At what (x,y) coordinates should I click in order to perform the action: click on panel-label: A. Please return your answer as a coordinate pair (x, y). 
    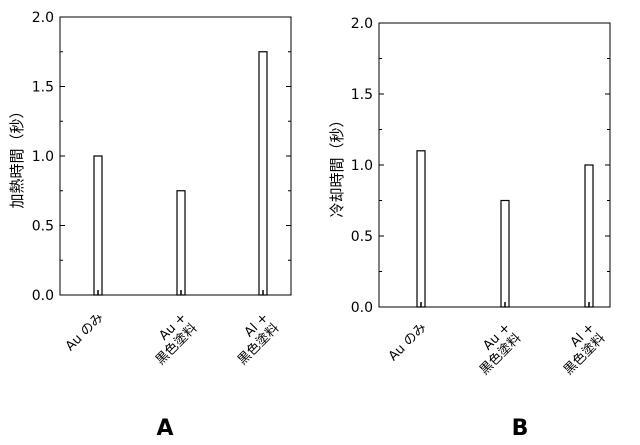
    Looking at the image, I should click on (164, 428).